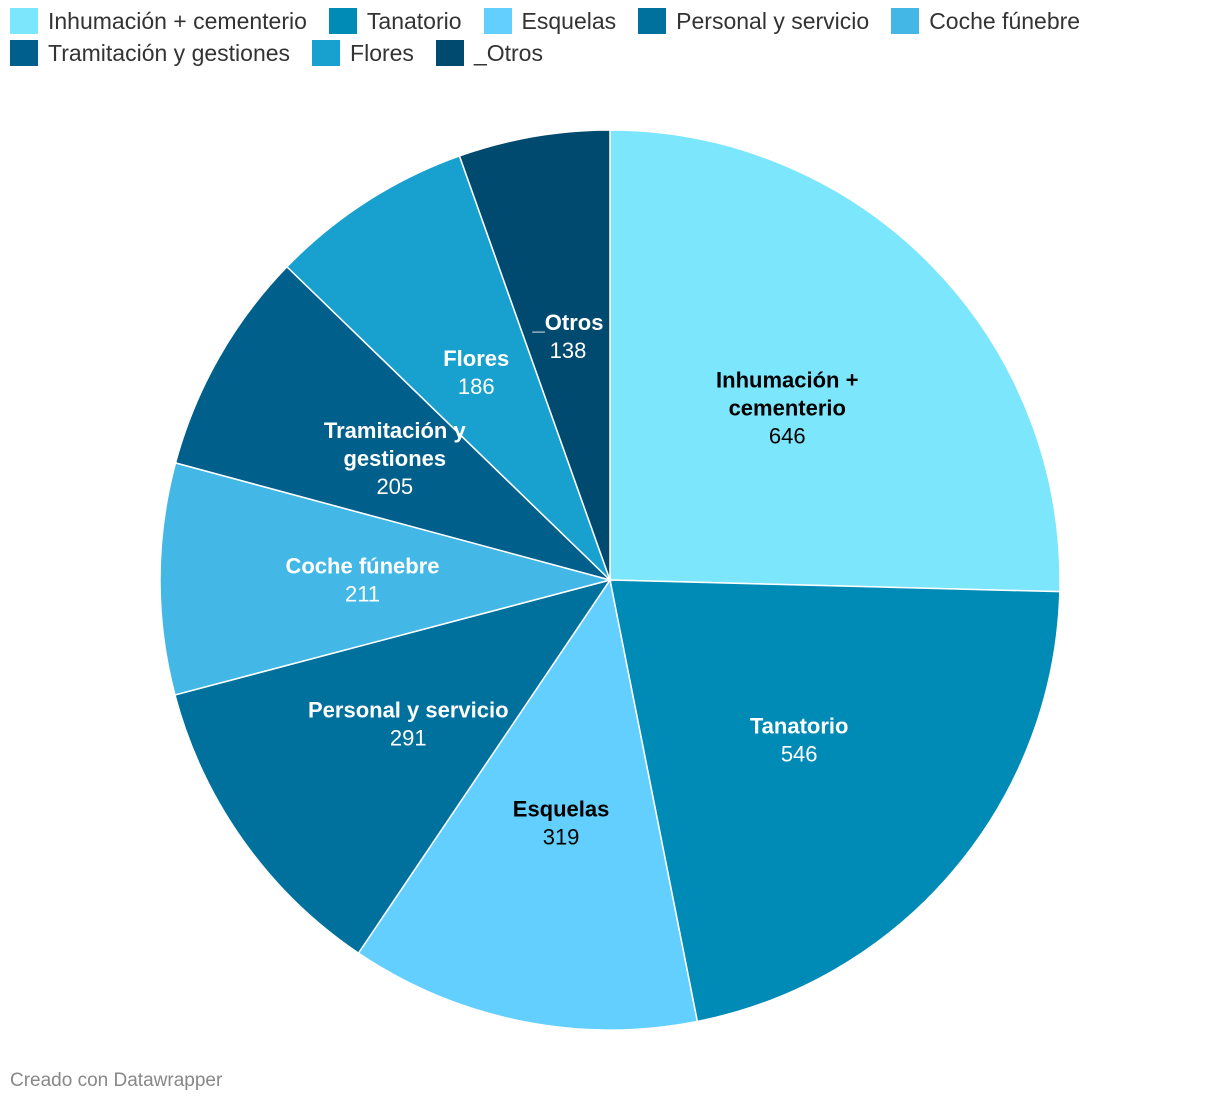 The width and height of the screenshot is (1220, 1106). I want to click on legend-item: Personal y servicio, so click(753, 21).